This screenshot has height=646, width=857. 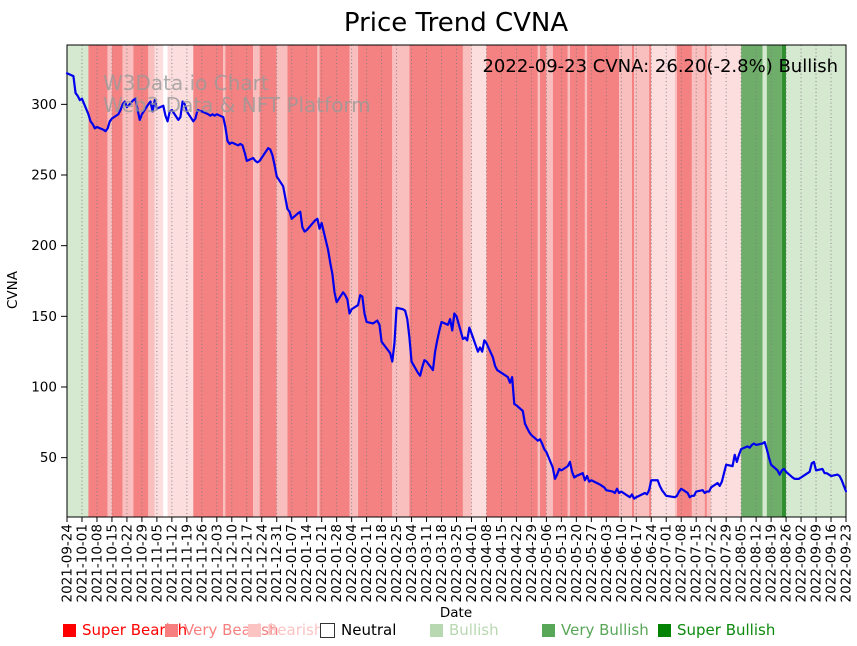 I want to click on x-tick-label: 2022-02-04, so click(x=352, y=563).